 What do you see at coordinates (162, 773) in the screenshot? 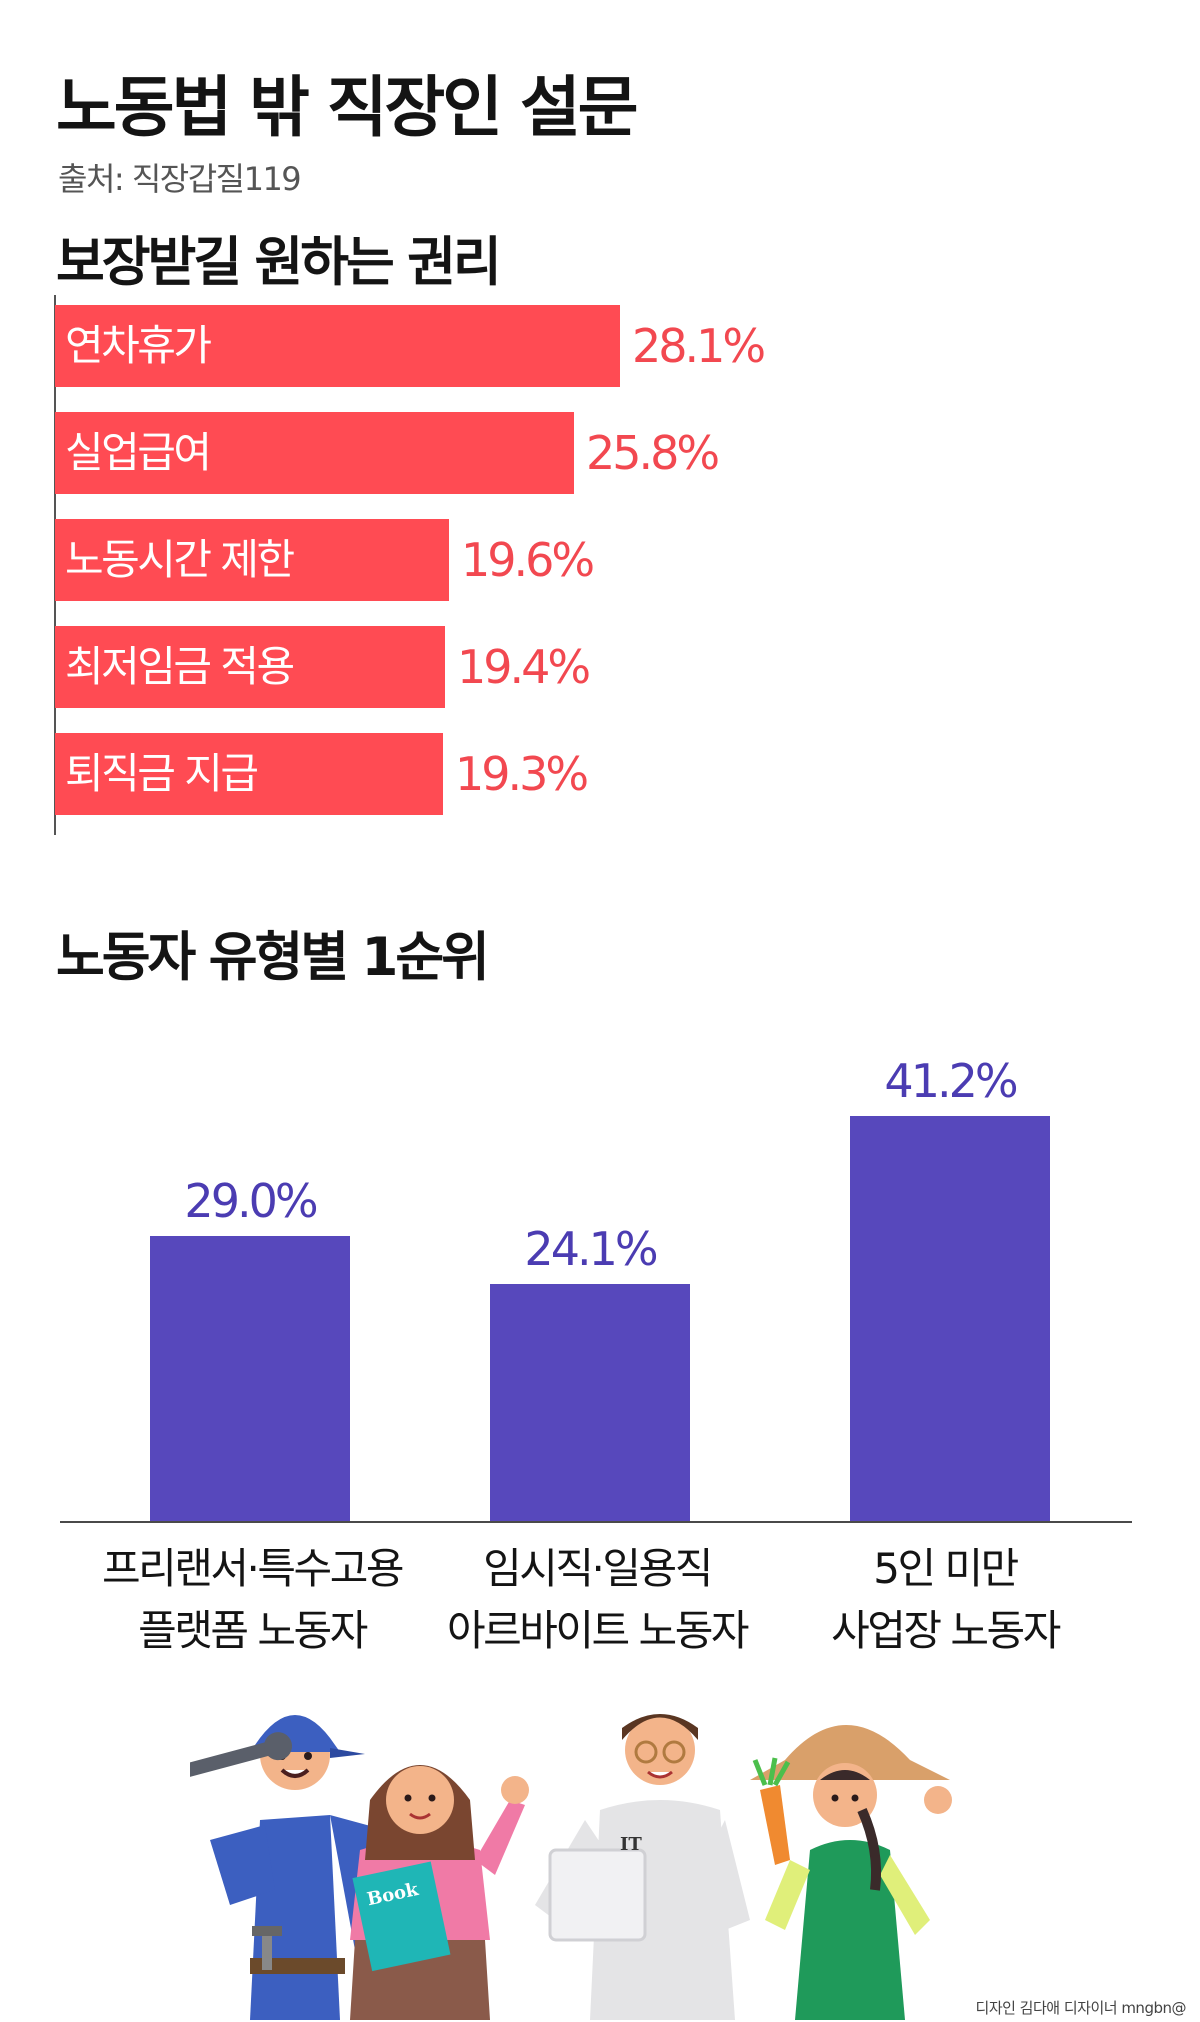
I see `rights-bar-label: 퇴직금 지급` at bounding box center [162, 773].